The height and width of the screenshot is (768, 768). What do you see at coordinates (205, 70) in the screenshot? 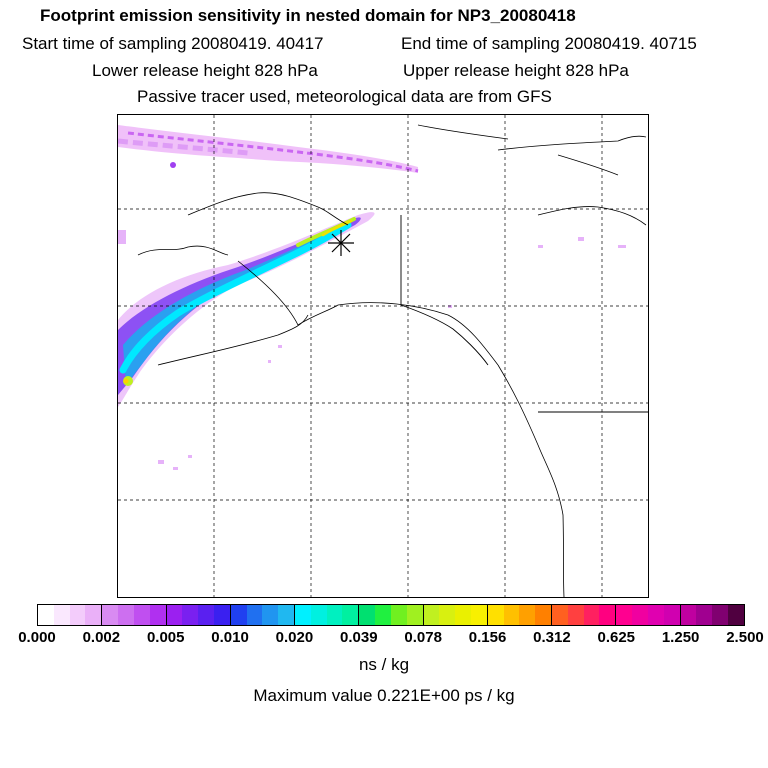
I see `lower-release-height-label: Lower release height 828 hPa` at bounding box center [205, 70].